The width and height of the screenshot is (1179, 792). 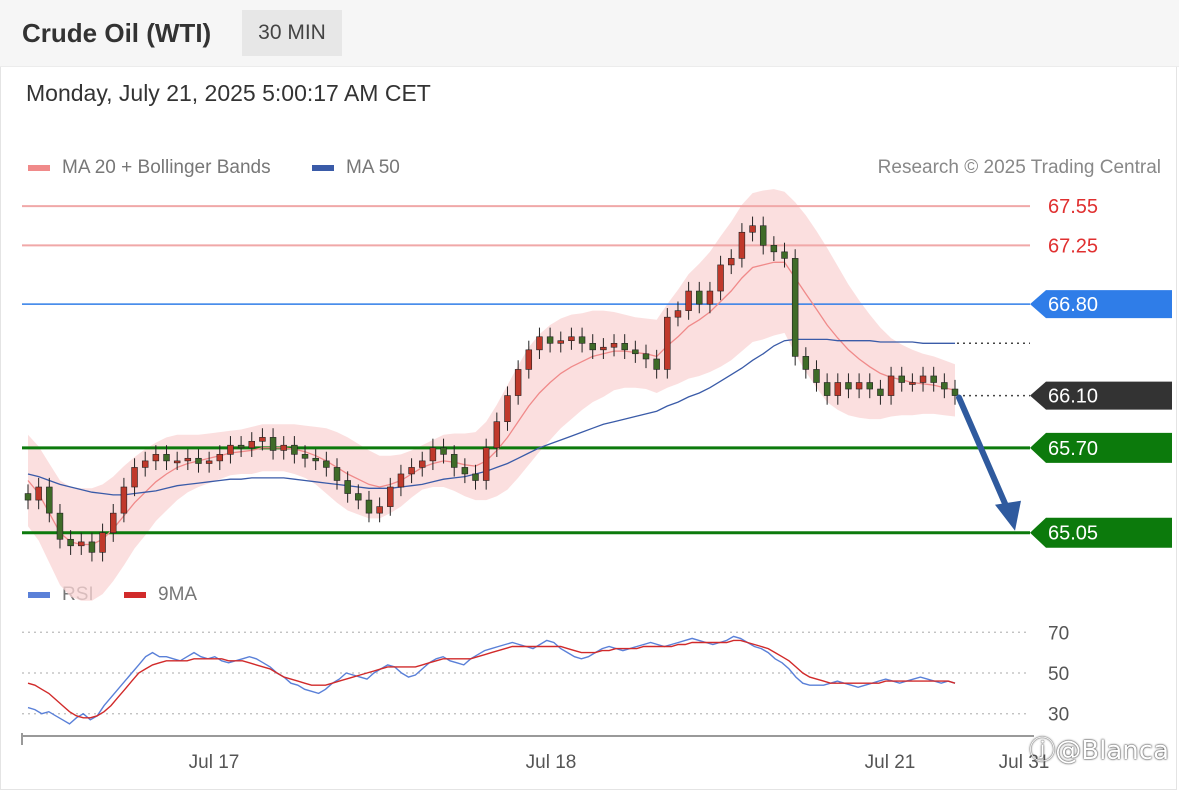 I want to click on instrument-title: Crude Oil (WTI), so click(x=117, y=33).